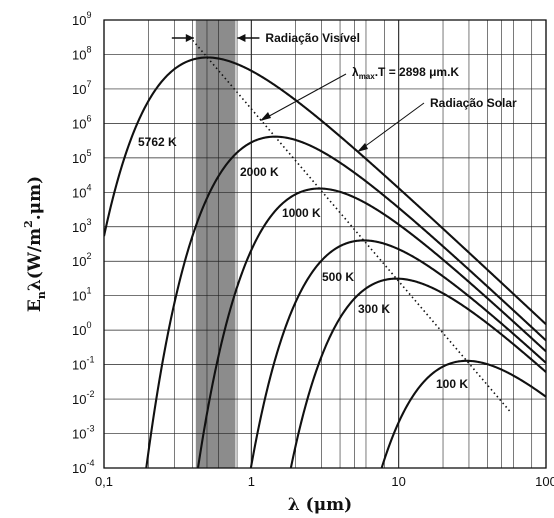 The height and width of the screenshot is (518, 554). I want to click on y-tick-label: 10¹, so click(81, 295).